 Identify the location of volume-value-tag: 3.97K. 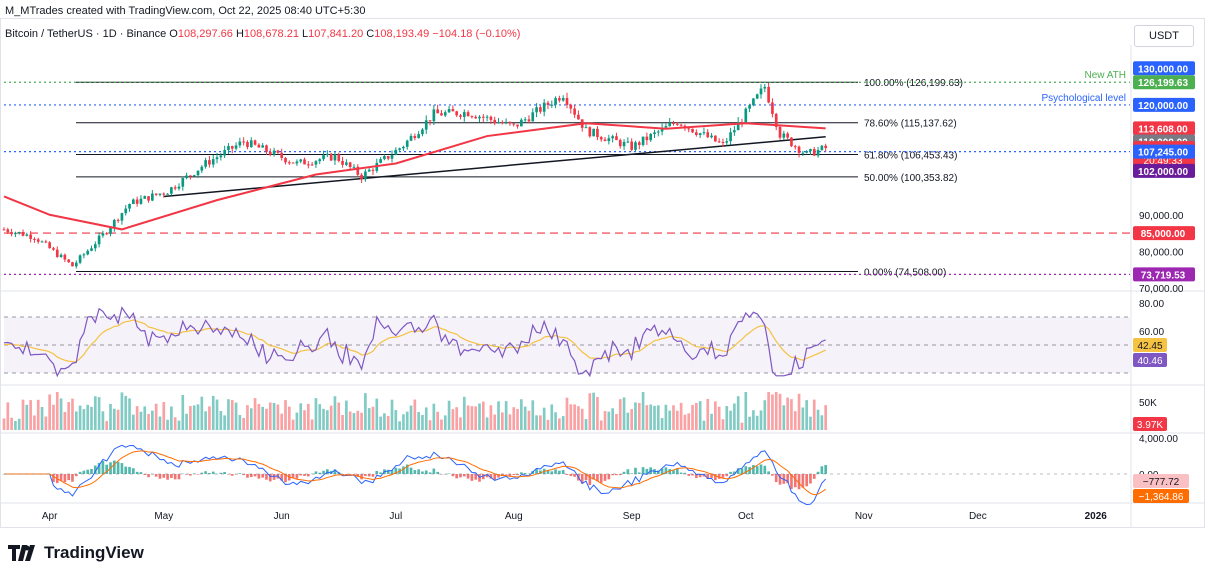
(1150, 425).